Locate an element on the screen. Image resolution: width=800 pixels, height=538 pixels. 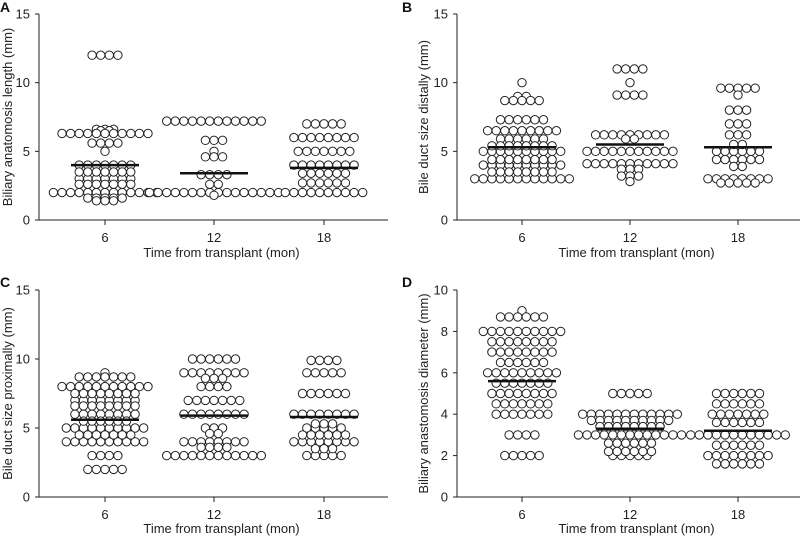
x-tick-label: 12 is located at coordinates (214, 237).